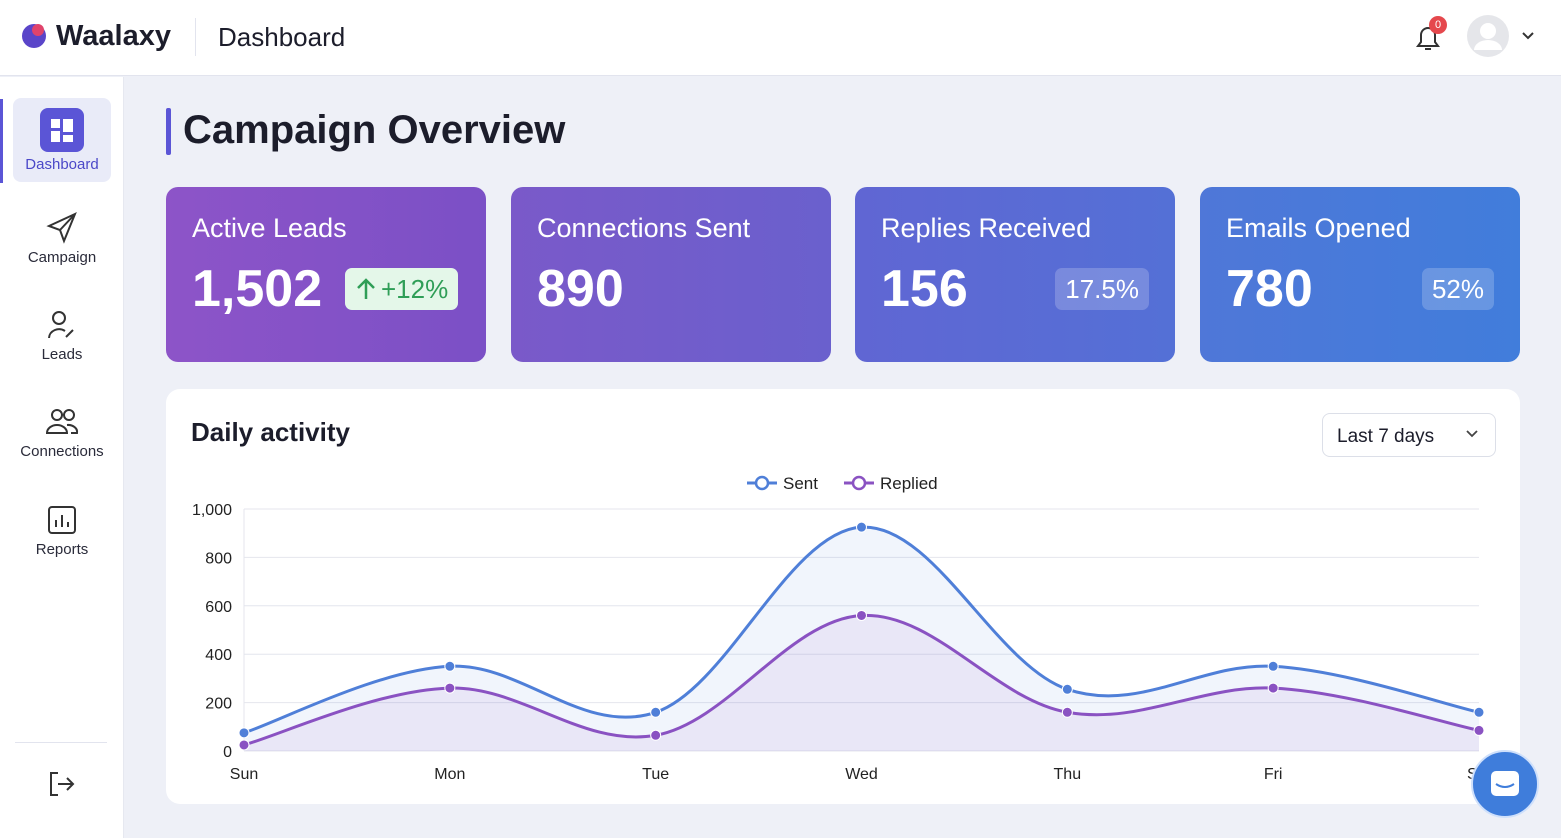 Image resolution: width=1561 pixels, height=838 pixels. I want to click on legend-item: Replied, so click(890, 483).